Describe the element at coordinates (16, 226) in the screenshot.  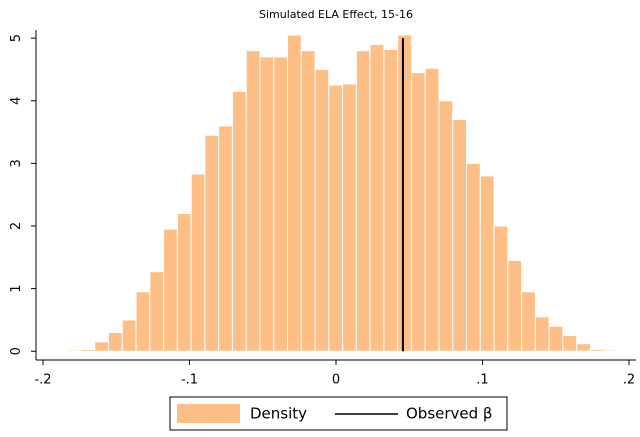
I see `y-tick-label: 2` at that location.